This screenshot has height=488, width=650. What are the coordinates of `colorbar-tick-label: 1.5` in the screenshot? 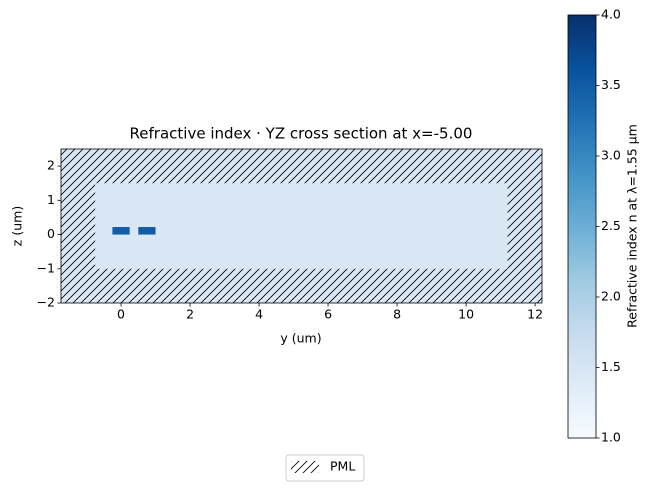 It's located at (611, 366).